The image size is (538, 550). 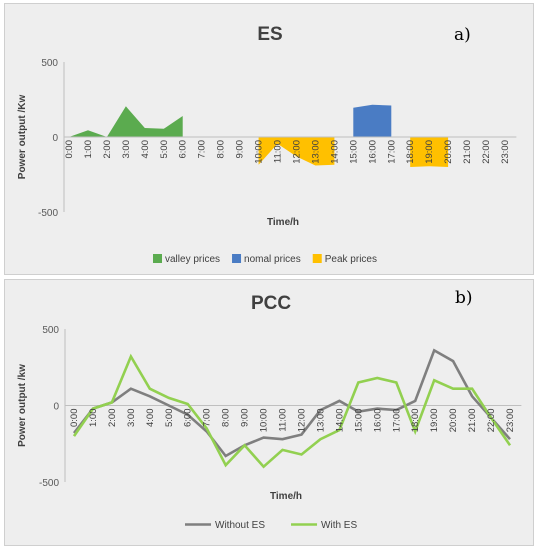 What do you see at coordinates (272, 259) in the screenshot?
I see `legend-label: nomal prices` at bounding box center [272, 259].